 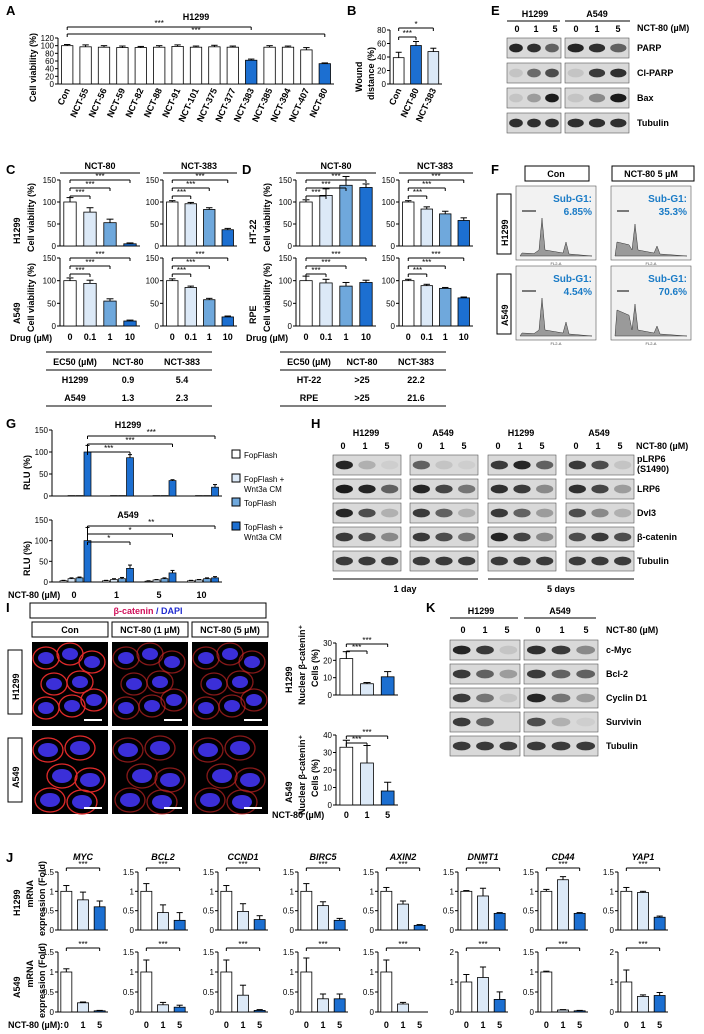 I want to click on table-cell: 0.9, so click(x=128, y=380).